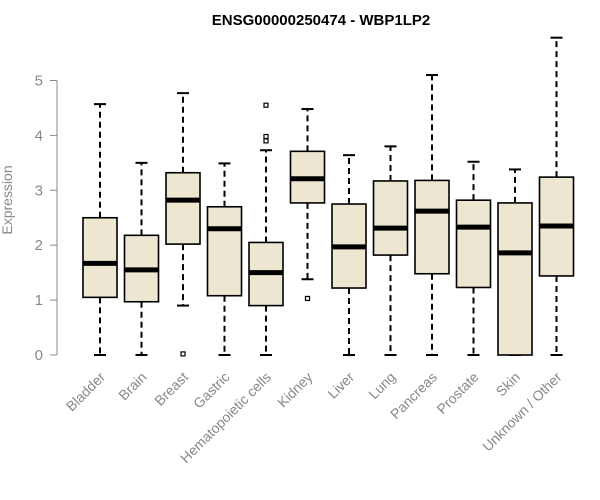 The image size is (600, 500). Describe the element at coordinates (39, 190) in the screenshot. I see `y-tick-label: 3` at that location.